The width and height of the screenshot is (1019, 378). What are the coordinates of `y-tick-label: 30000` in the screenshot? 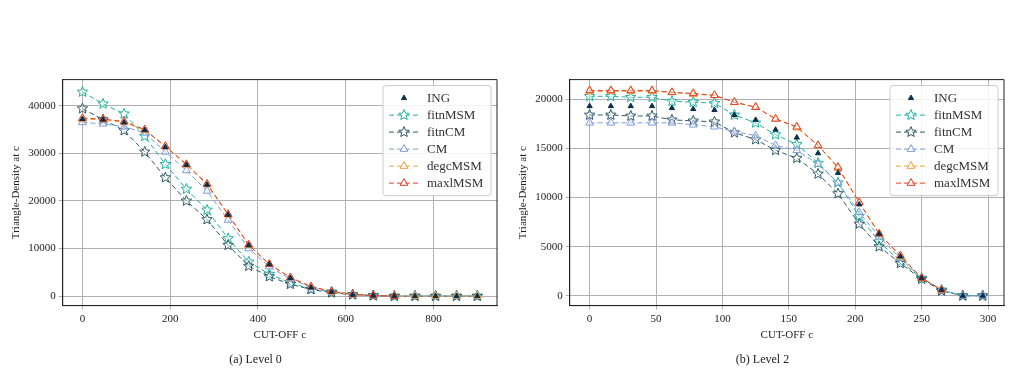 It's located at (42, 152).